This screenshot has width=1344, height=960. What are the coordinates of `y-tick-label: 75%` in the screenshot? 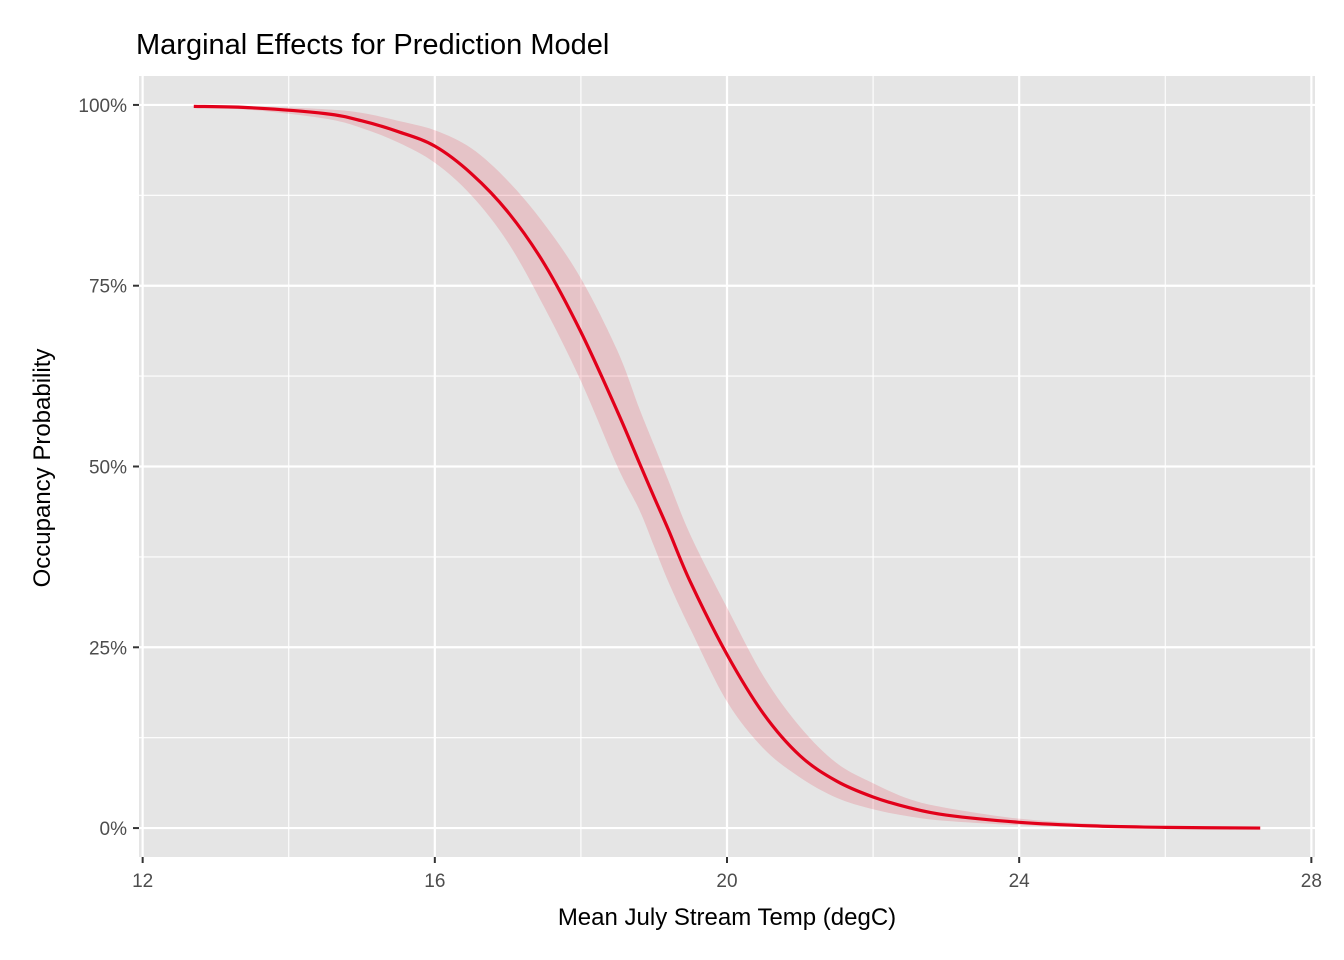 It's located at (108, 287).